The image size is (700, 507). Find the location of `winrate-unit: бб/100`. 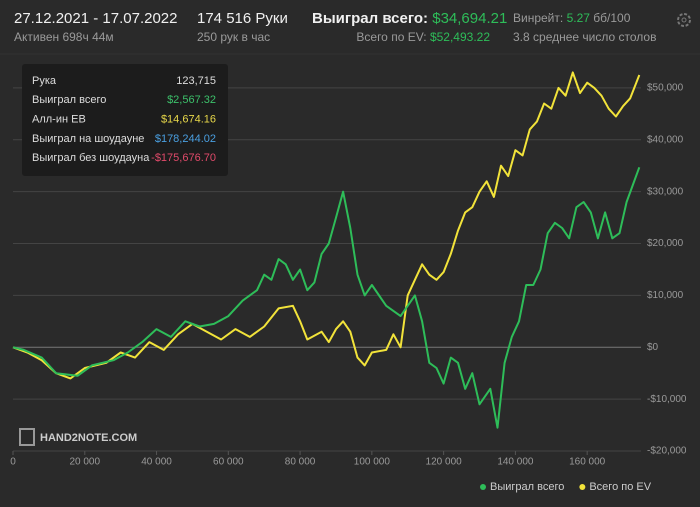

winrate-unit: бб/100 is located at coordinates (611, 18).